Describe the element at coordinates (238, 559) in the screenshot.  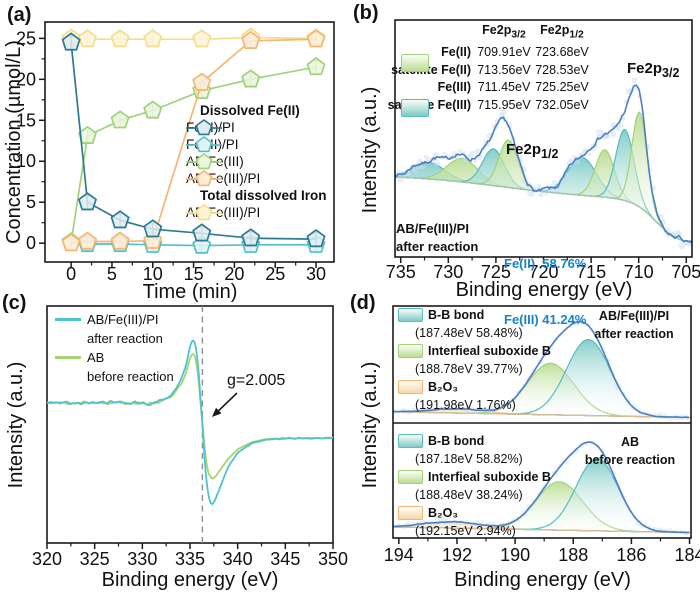
I see `x-tick-label: 340` at that location.